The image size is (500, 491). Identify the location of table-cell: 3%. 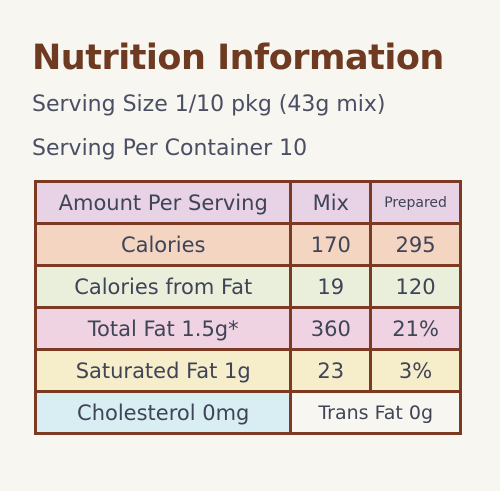
(415, 370).